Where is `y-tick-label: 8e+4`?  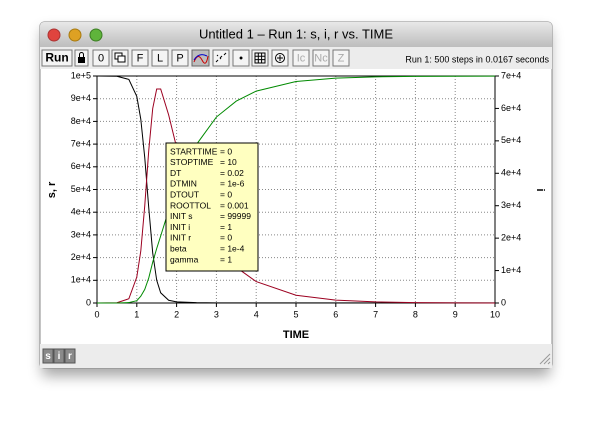
y-tick-label: 8e+4 is located at coordinates (81, 121).